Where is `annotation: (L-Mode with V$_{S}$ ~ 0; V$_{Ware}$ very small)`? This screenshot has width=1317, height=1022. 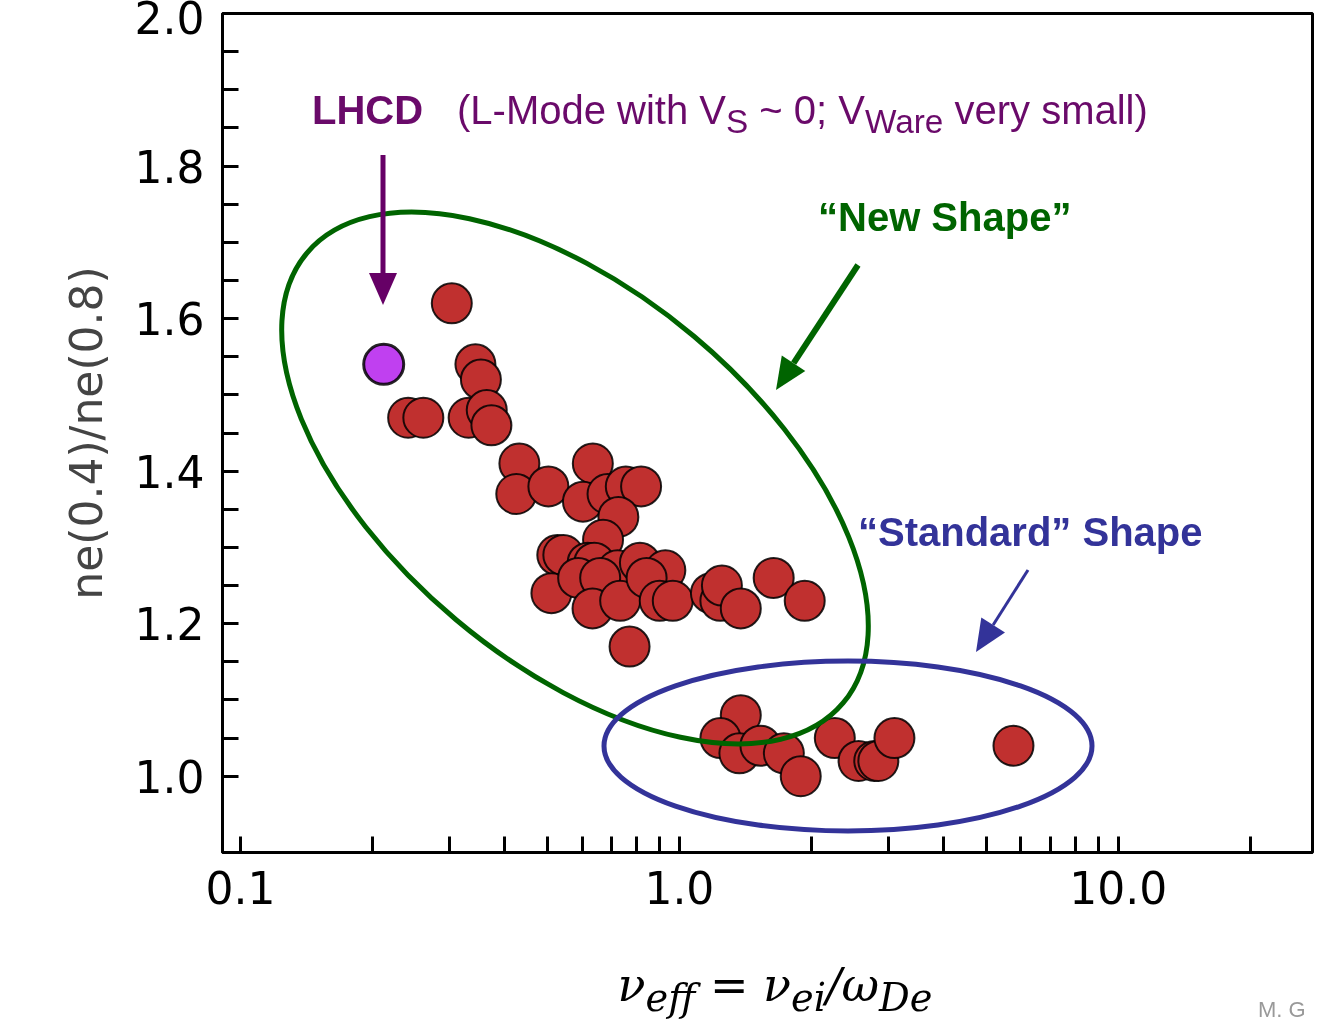
annotation: (L-Mode with V$_{S}$ ~ 0; V$_{Ware}$ very small) is located at coordinates (802, 114).